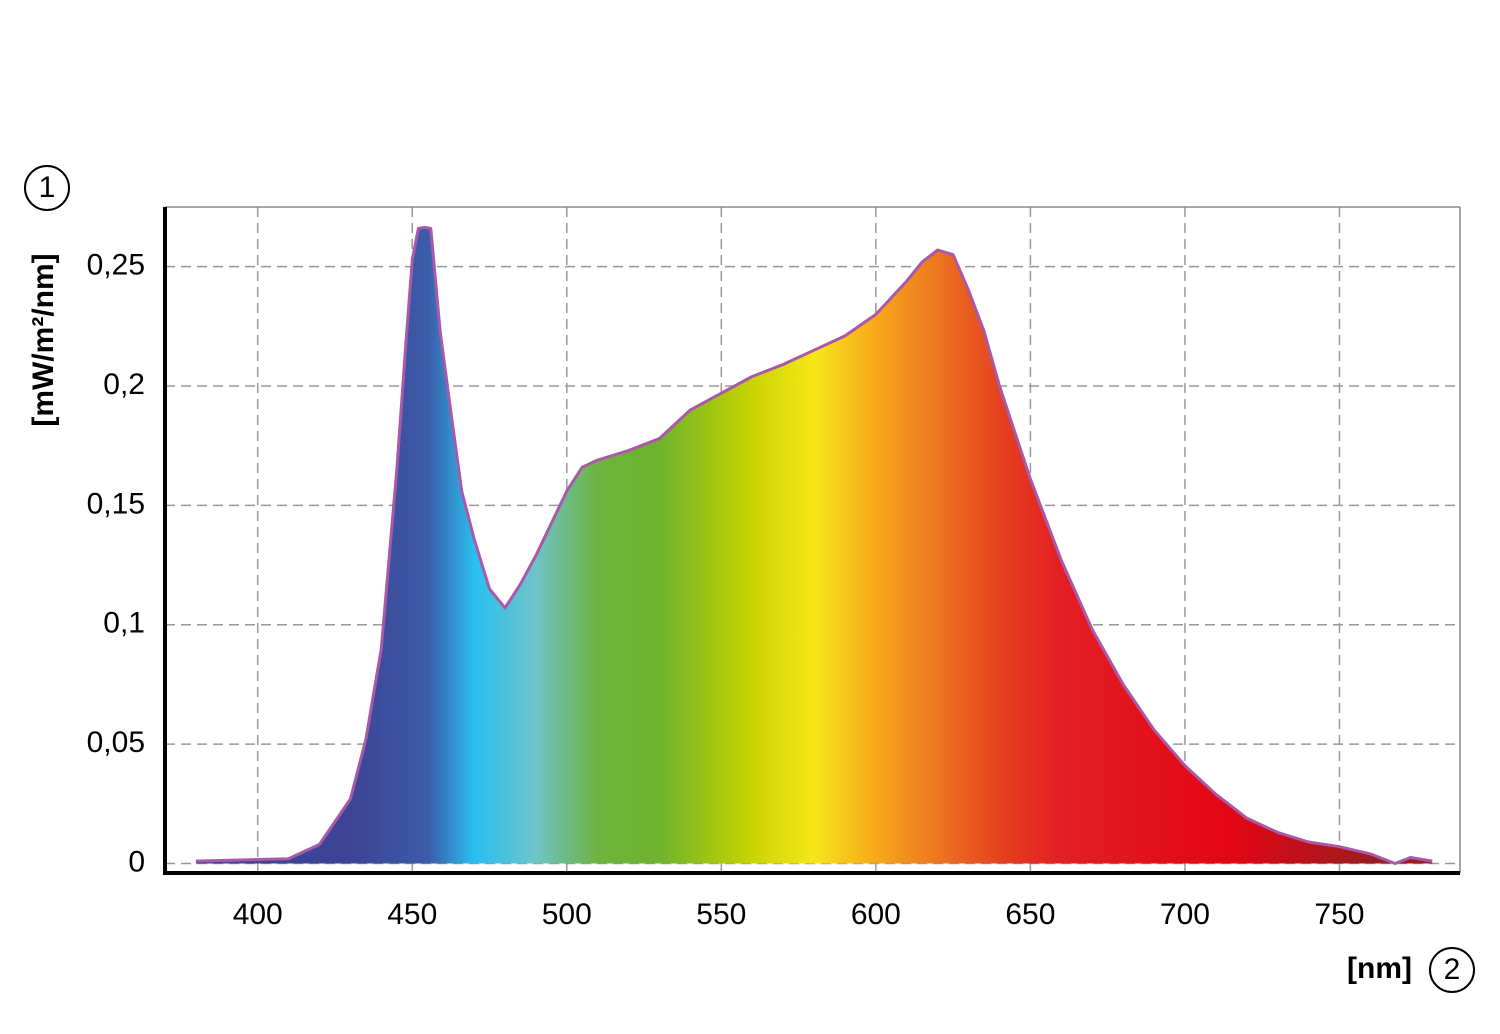  I want to click on y-tick-label: 0,05, so click(116, 742).